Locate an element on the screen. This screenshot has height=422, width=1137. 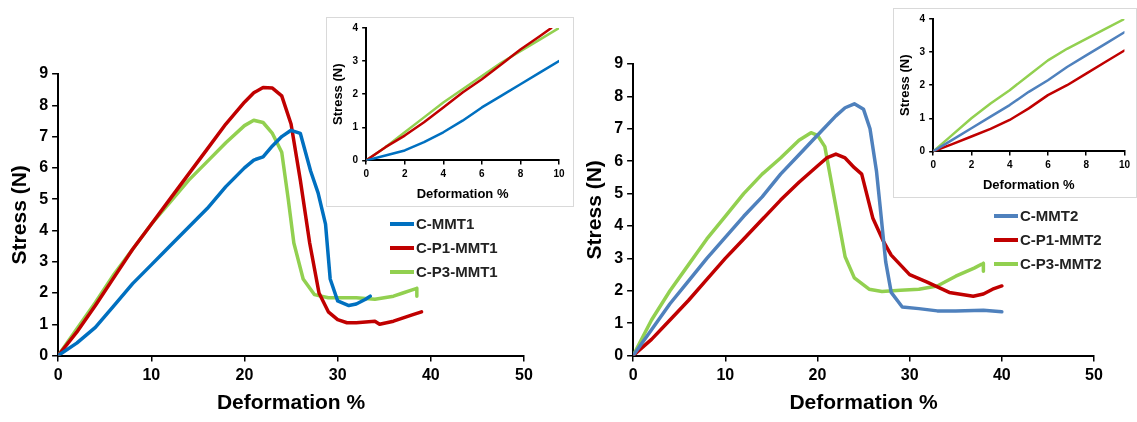
legend-label: C-P3-MMT1 is located at coordinates (457, 272).